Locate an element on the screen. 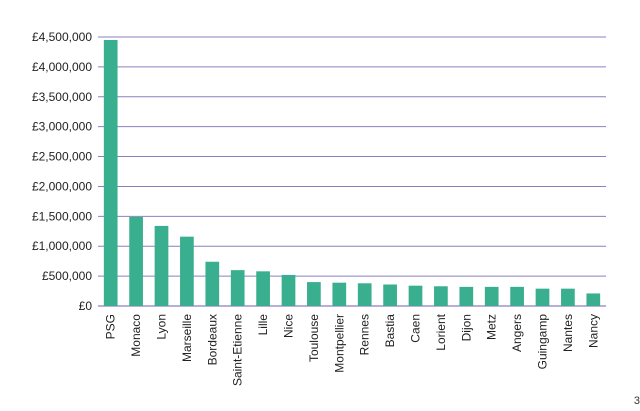 The height and width of the screenshot is (411, 640). x-tick-label: Lille is located at coordinates (263, 325).